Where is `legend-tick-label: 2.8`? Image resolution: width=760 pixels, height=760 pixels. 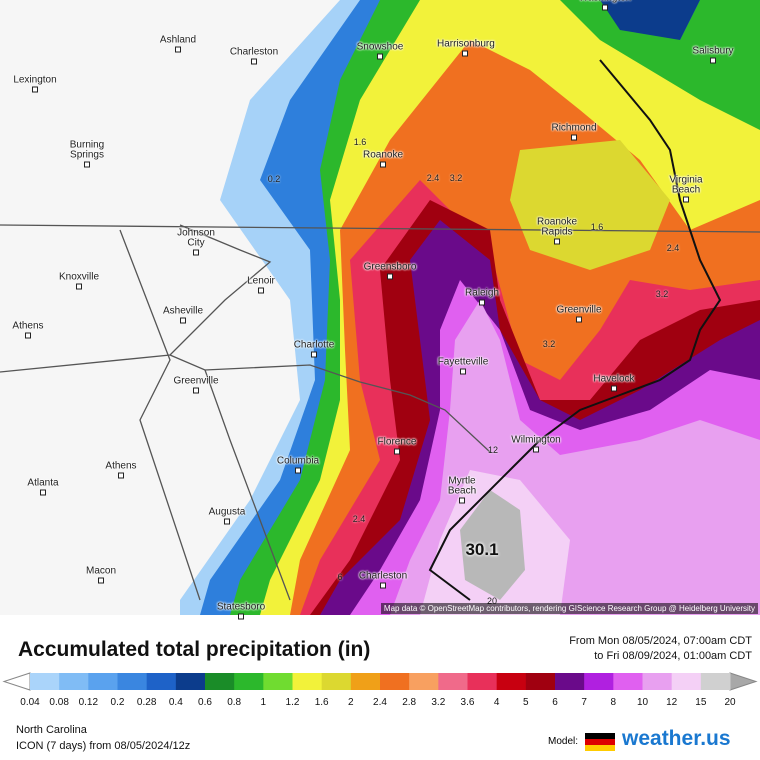 legend-tick-label: 2.8 is located at coordinates (409, 702).